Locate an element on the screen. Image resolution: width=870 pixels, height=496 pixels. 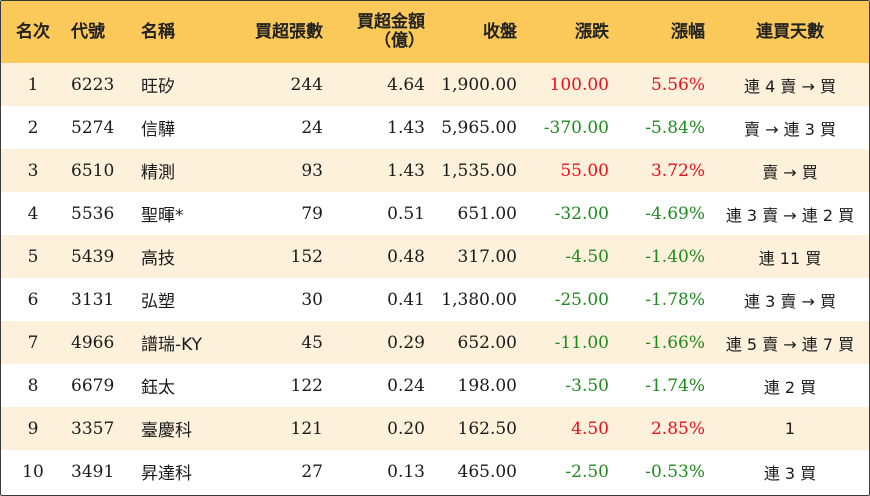
cell-pct: -1.74% is located at coordinates (675, 385).